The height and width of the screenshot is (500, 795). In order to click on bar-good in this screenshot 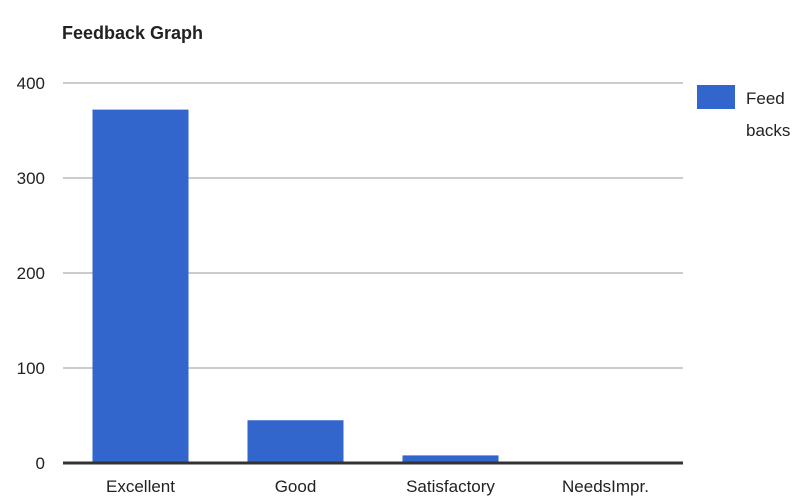, I will do `click(295, 441)`.